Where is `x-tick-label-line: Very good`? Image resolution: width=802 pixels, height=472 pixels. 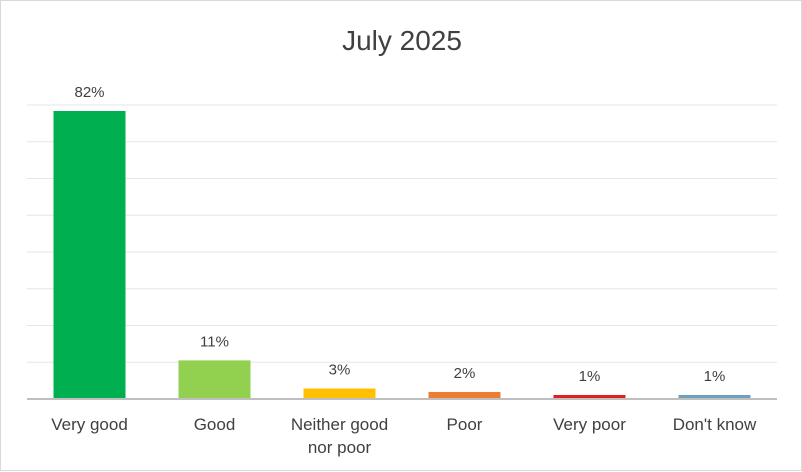 x-tick-label-line: Very good is located at coordinates (89, 424).